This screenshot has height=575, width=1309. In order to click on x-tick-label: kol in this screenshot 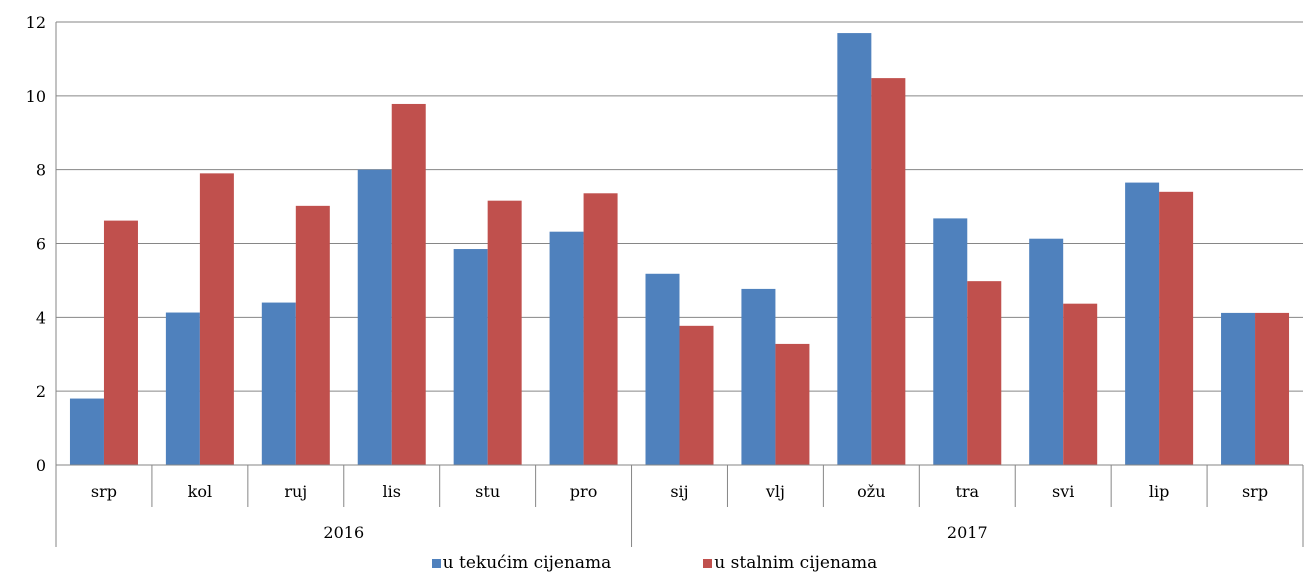, I will do `click(200, 491)`.